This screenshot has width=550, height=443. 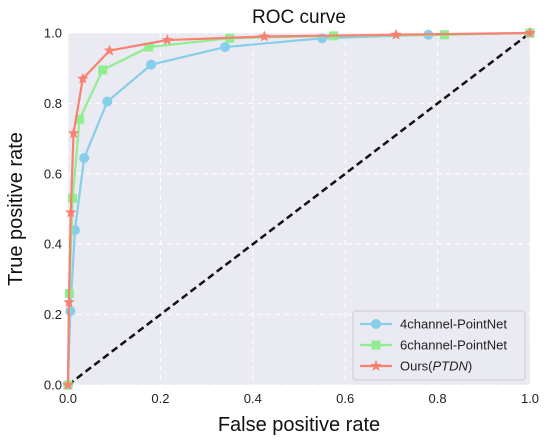 What do you see at coordinates (16, 209) in the screenshot?
I see `y-axis-label: True positive rate` at bounding box center [16, 209].